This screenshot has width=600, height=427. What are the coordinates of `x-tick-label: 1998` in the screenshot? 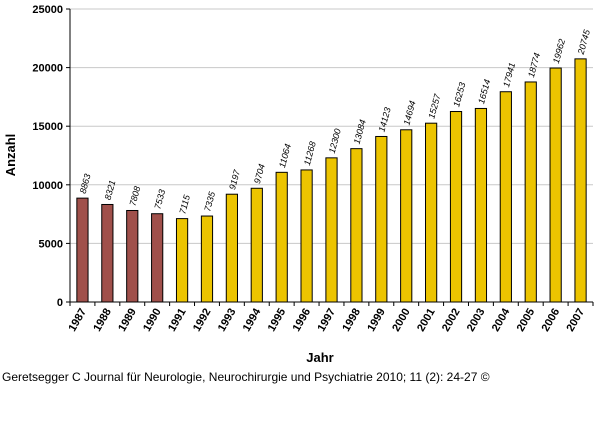 It's located at (351, 320).